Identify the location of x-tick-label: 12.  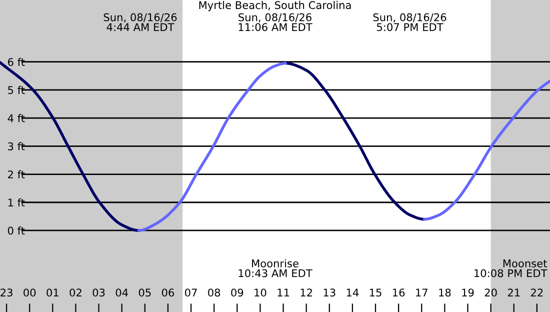
(306, 292).